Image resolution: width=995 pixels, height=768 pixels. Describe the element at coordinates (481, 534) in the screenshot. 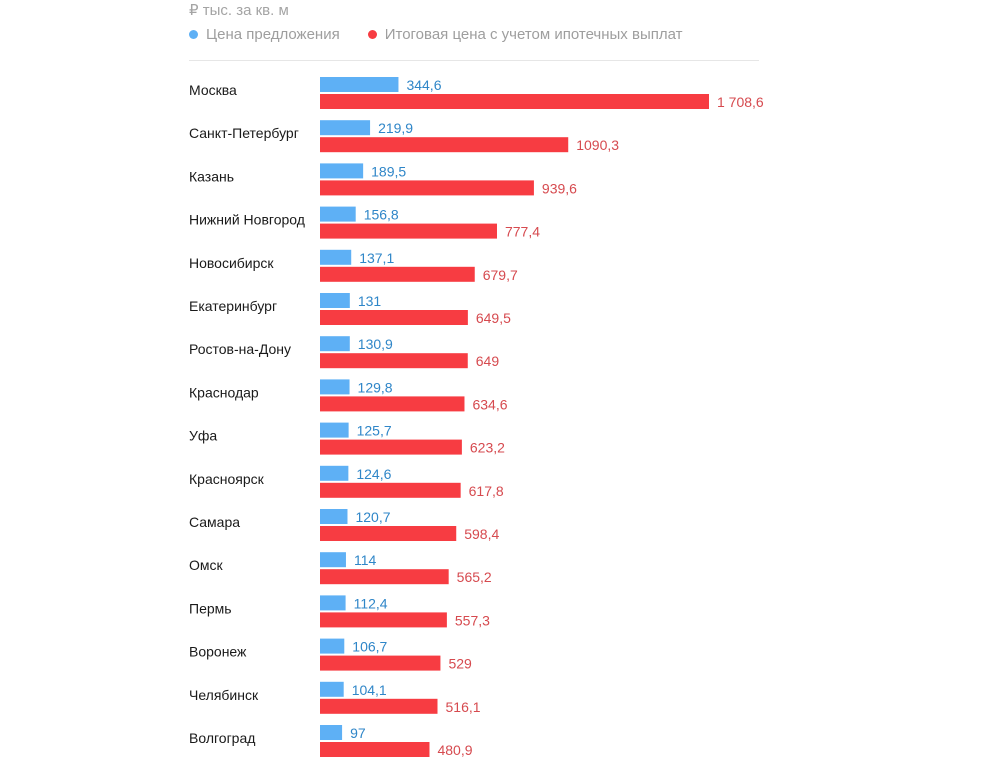

I see `data-label-total-price: 598,4` at that location.